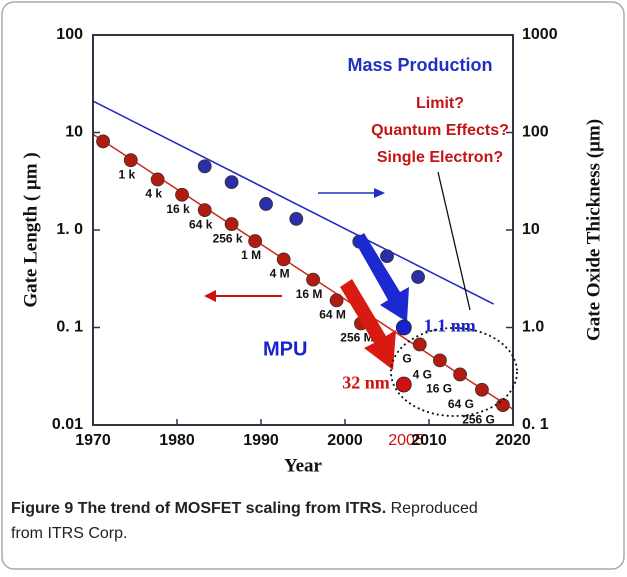 The width and height of the screenshot is (627, 577). Describe the element at coordinates (69, 229) in the screenshot. I see `y-tick-label: 1. 0` at that location.